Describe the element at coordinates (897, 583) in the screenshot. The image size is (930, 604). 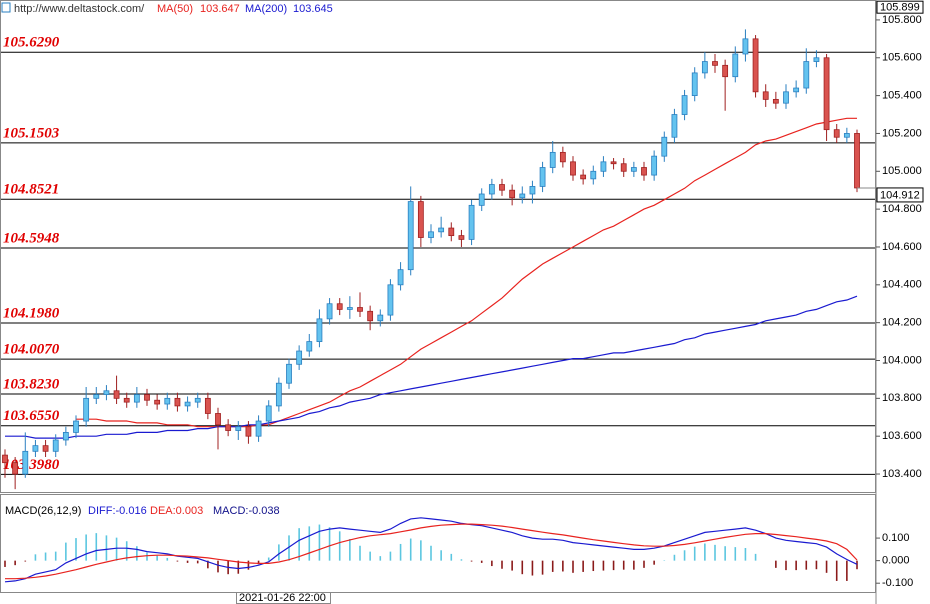
I see `y-tick-label: -0.100` at that location.